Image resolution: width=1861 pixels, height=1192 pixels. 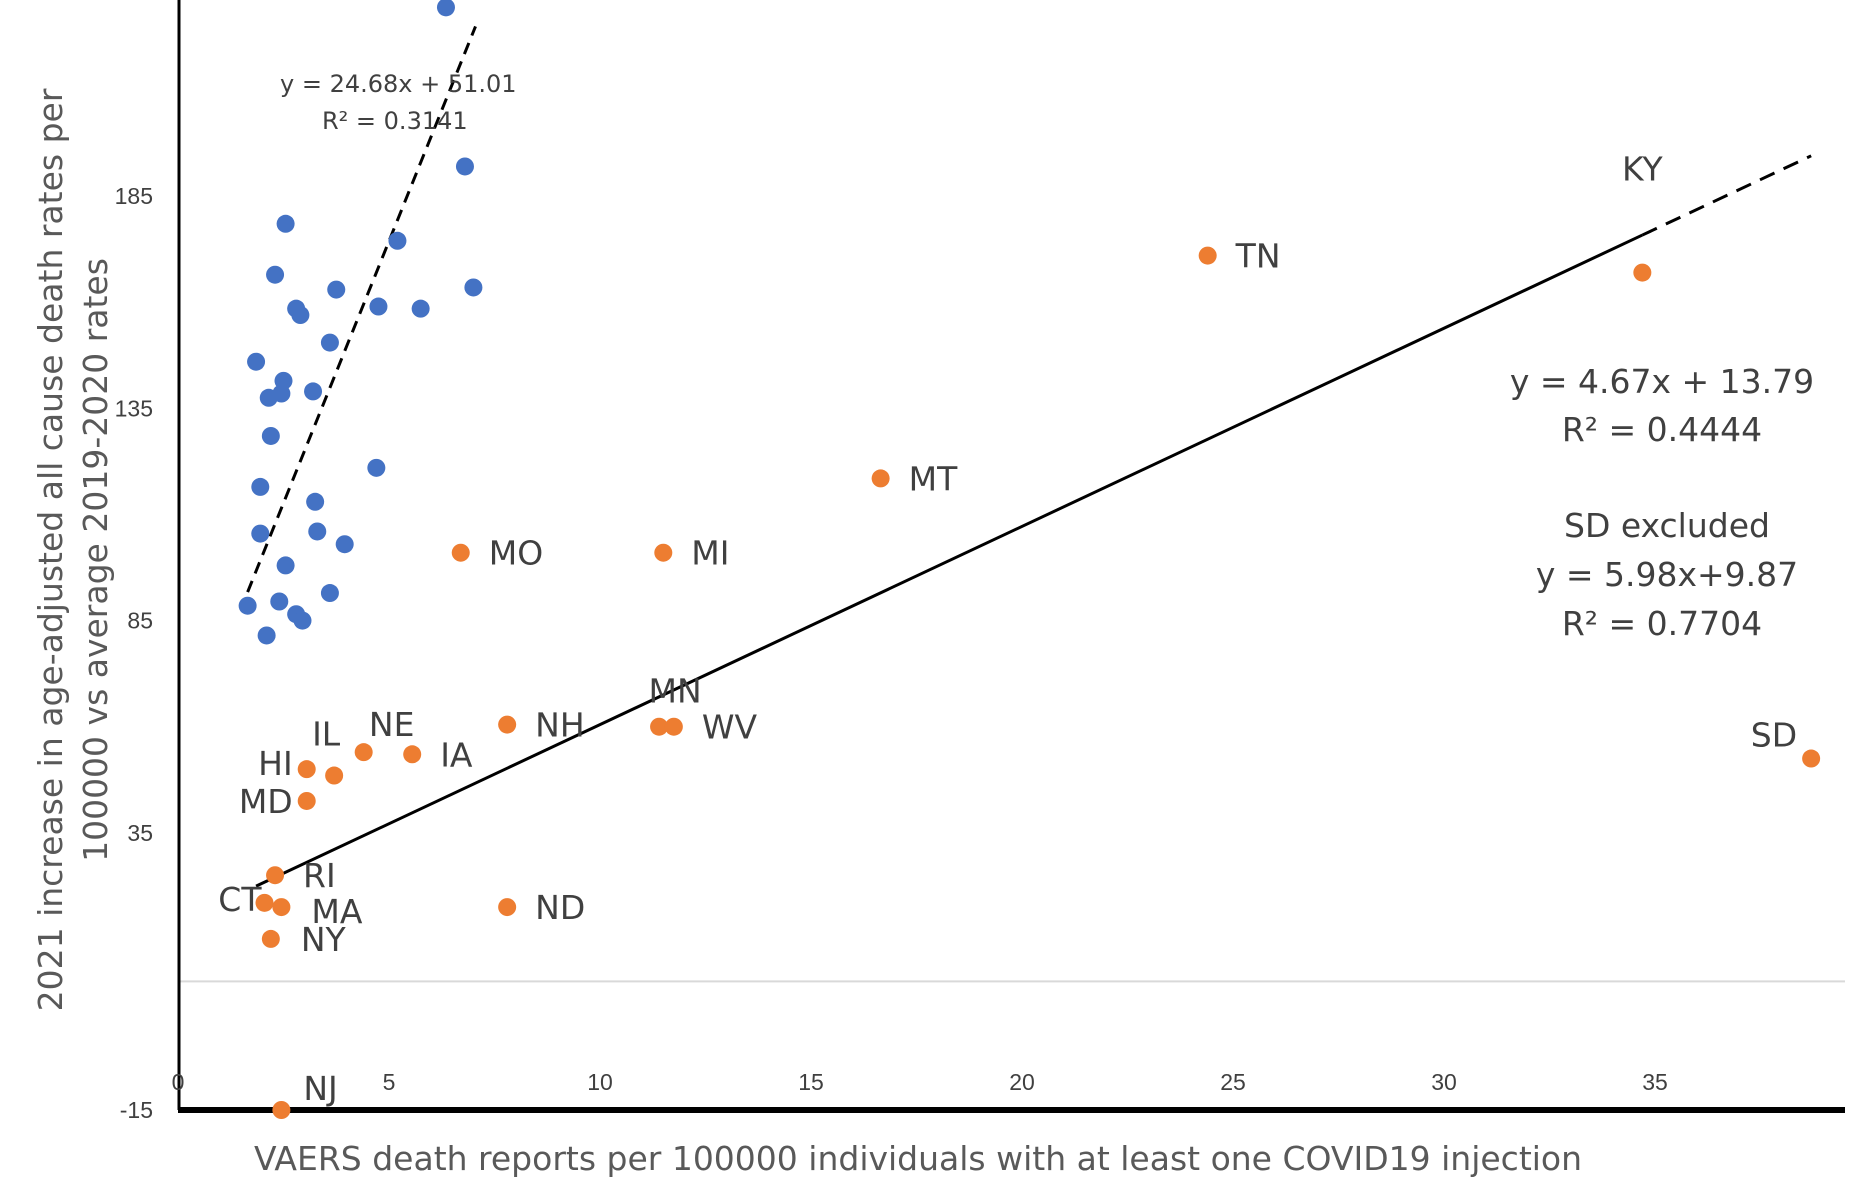 I want to click on point-label: SD, so click(x=1774, y=735).